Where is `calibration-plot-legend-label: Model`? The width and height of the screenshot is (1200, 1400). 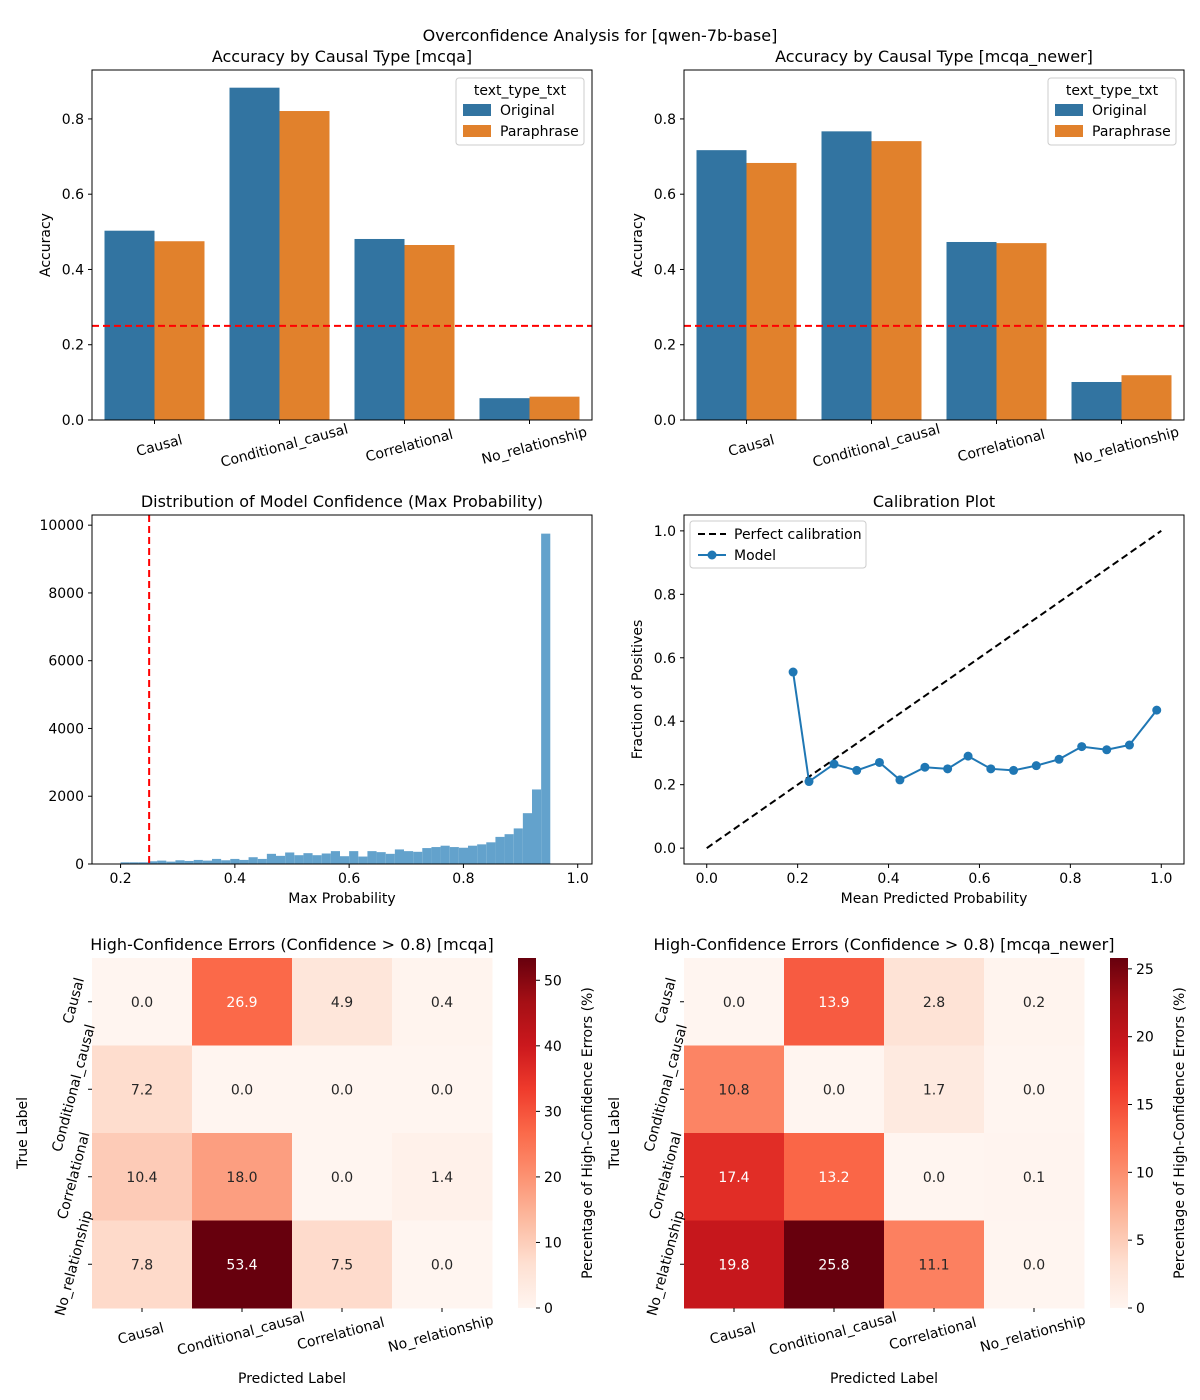
calibration-plot-legend-label: Model is located at coordinates (755, 556).